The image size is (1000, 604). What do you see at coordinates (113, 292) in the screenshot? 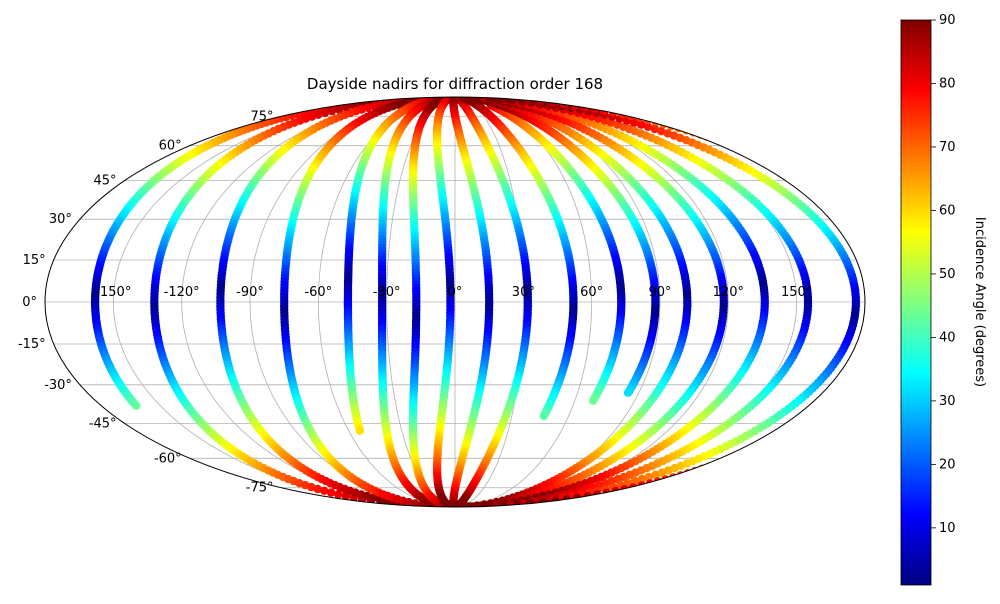
I see `lon-tick-label: -150°` at bounding box center [113, 292].